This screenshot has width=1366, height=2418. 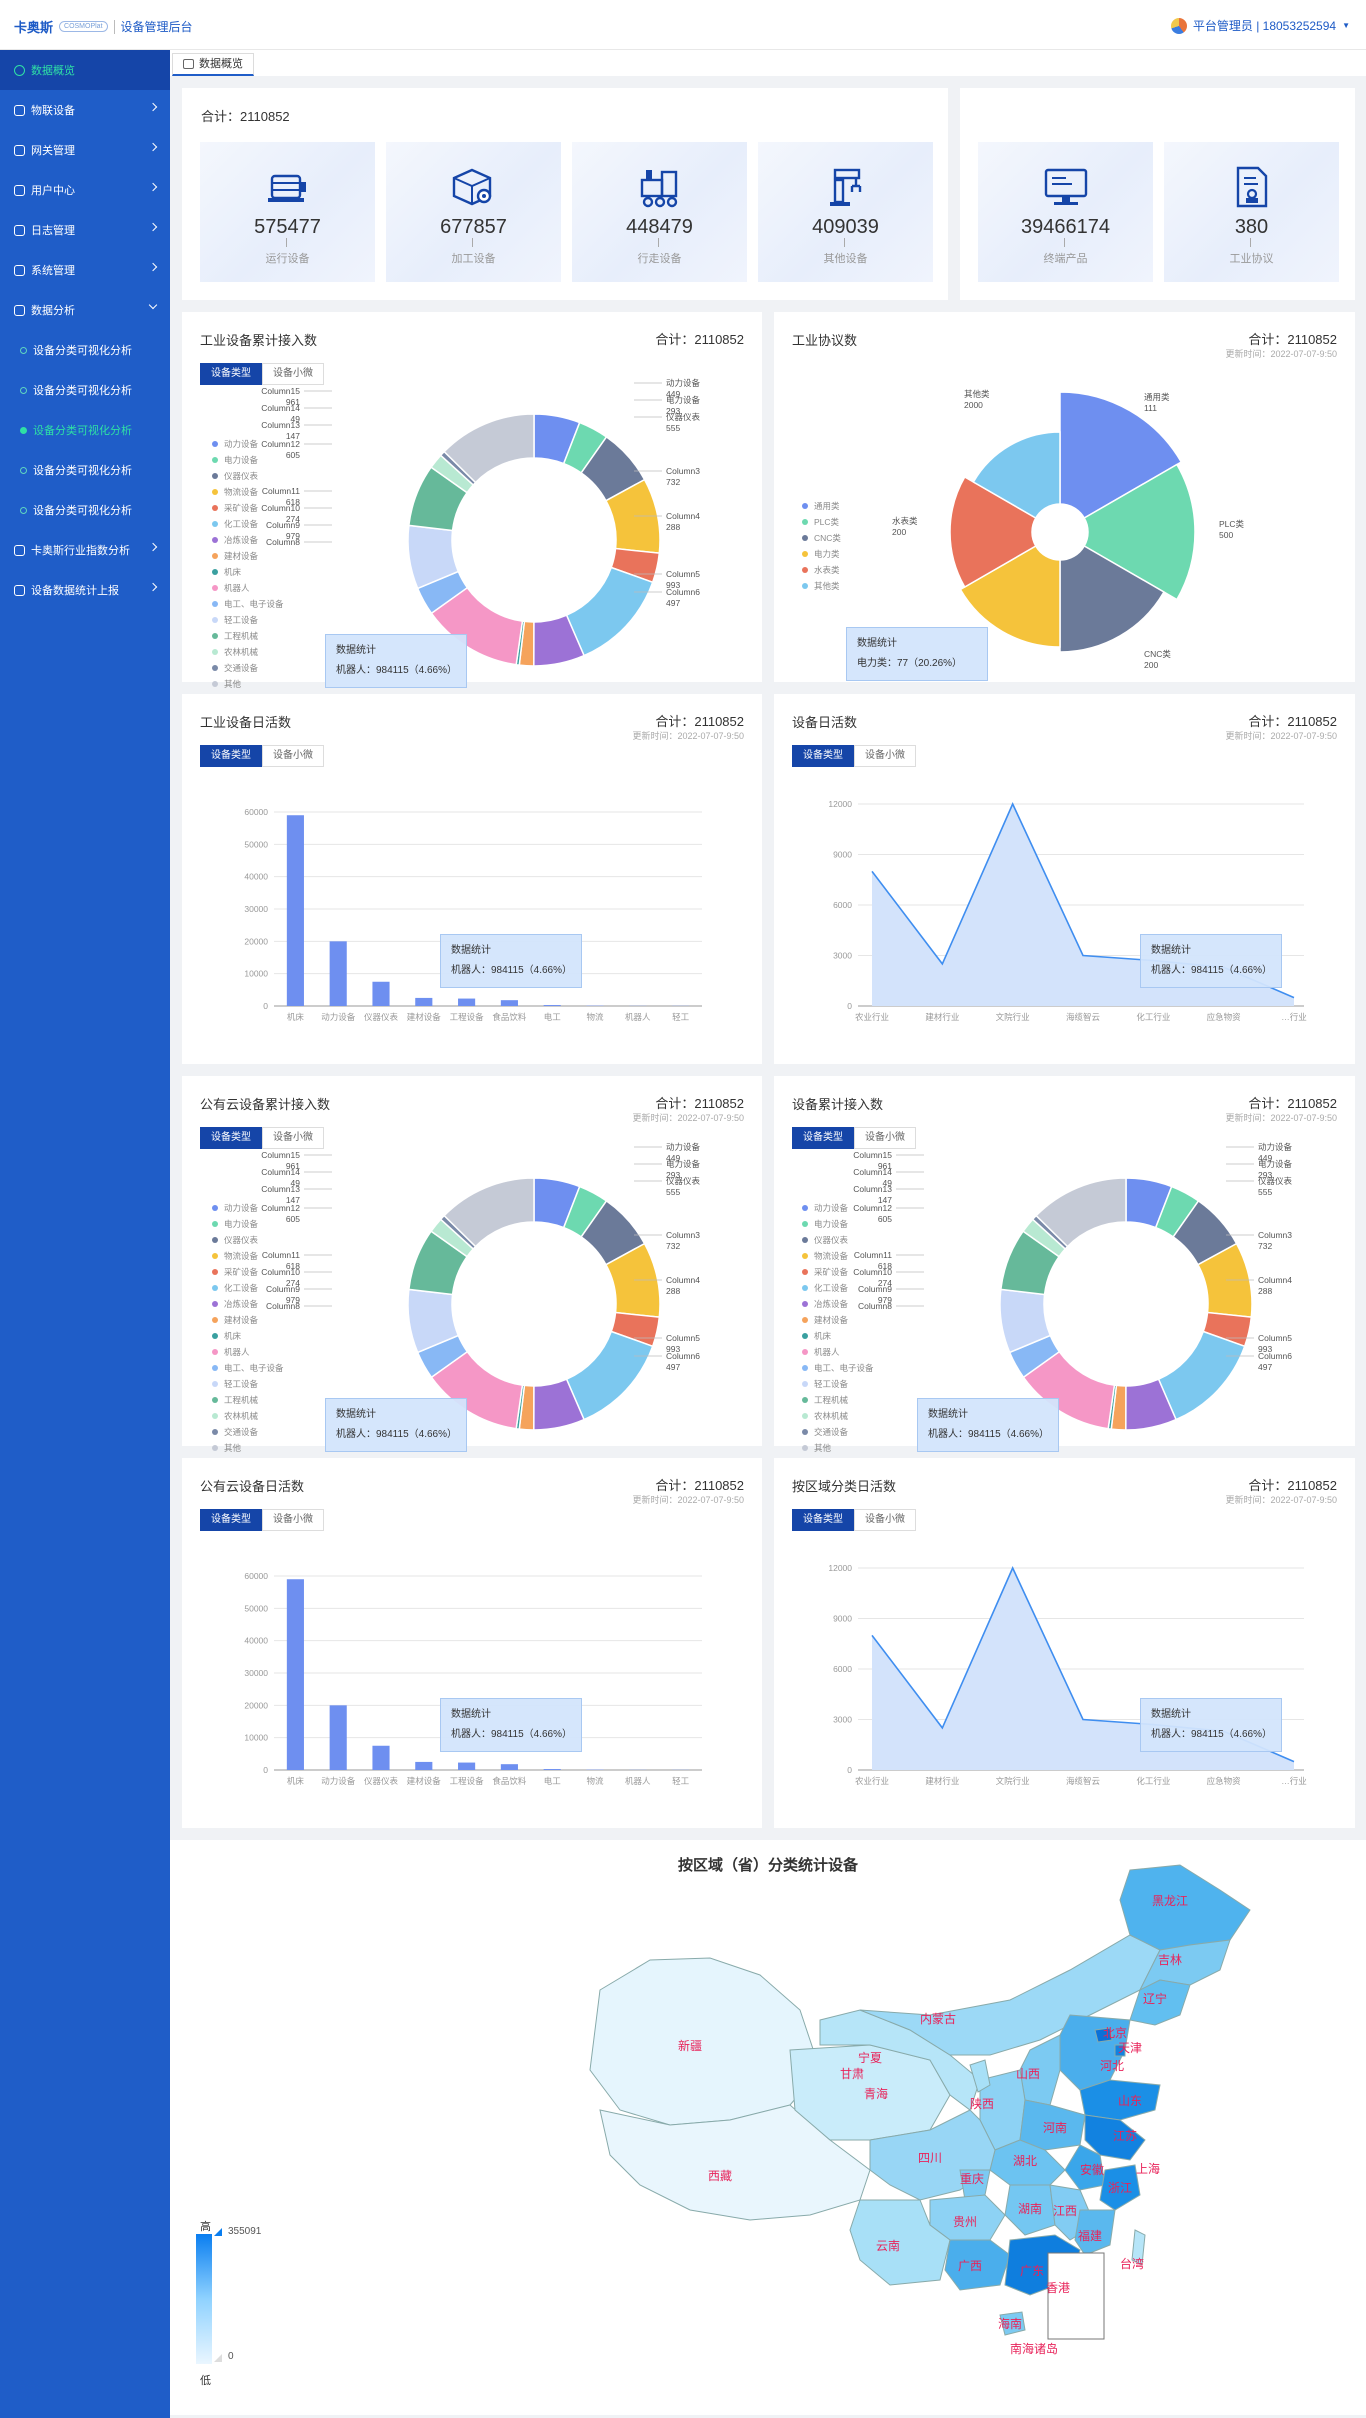 What do you see at coordinates (821, 538) in the screenshot?
I see `legend-item: CNC类` at bounding box center [821, 538].